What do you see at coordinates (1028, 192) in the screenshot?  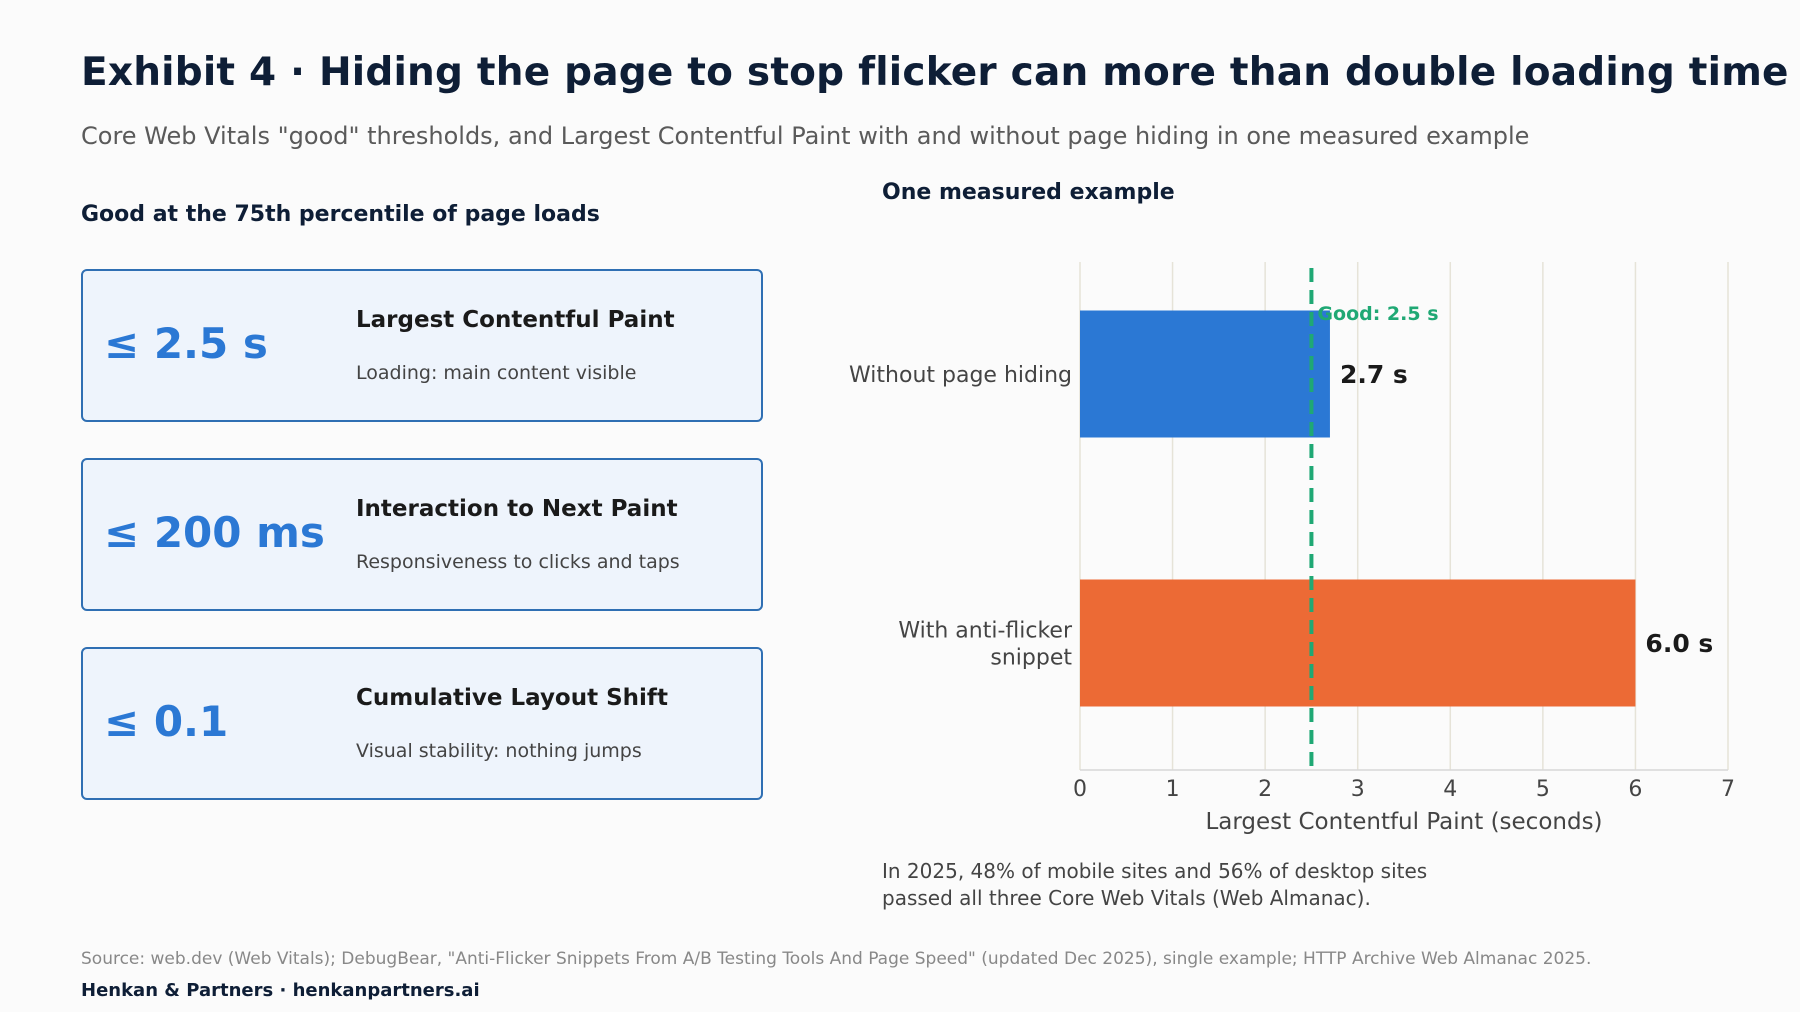 I see `example-heading: One measured example` at bounding box center [1028, 192].